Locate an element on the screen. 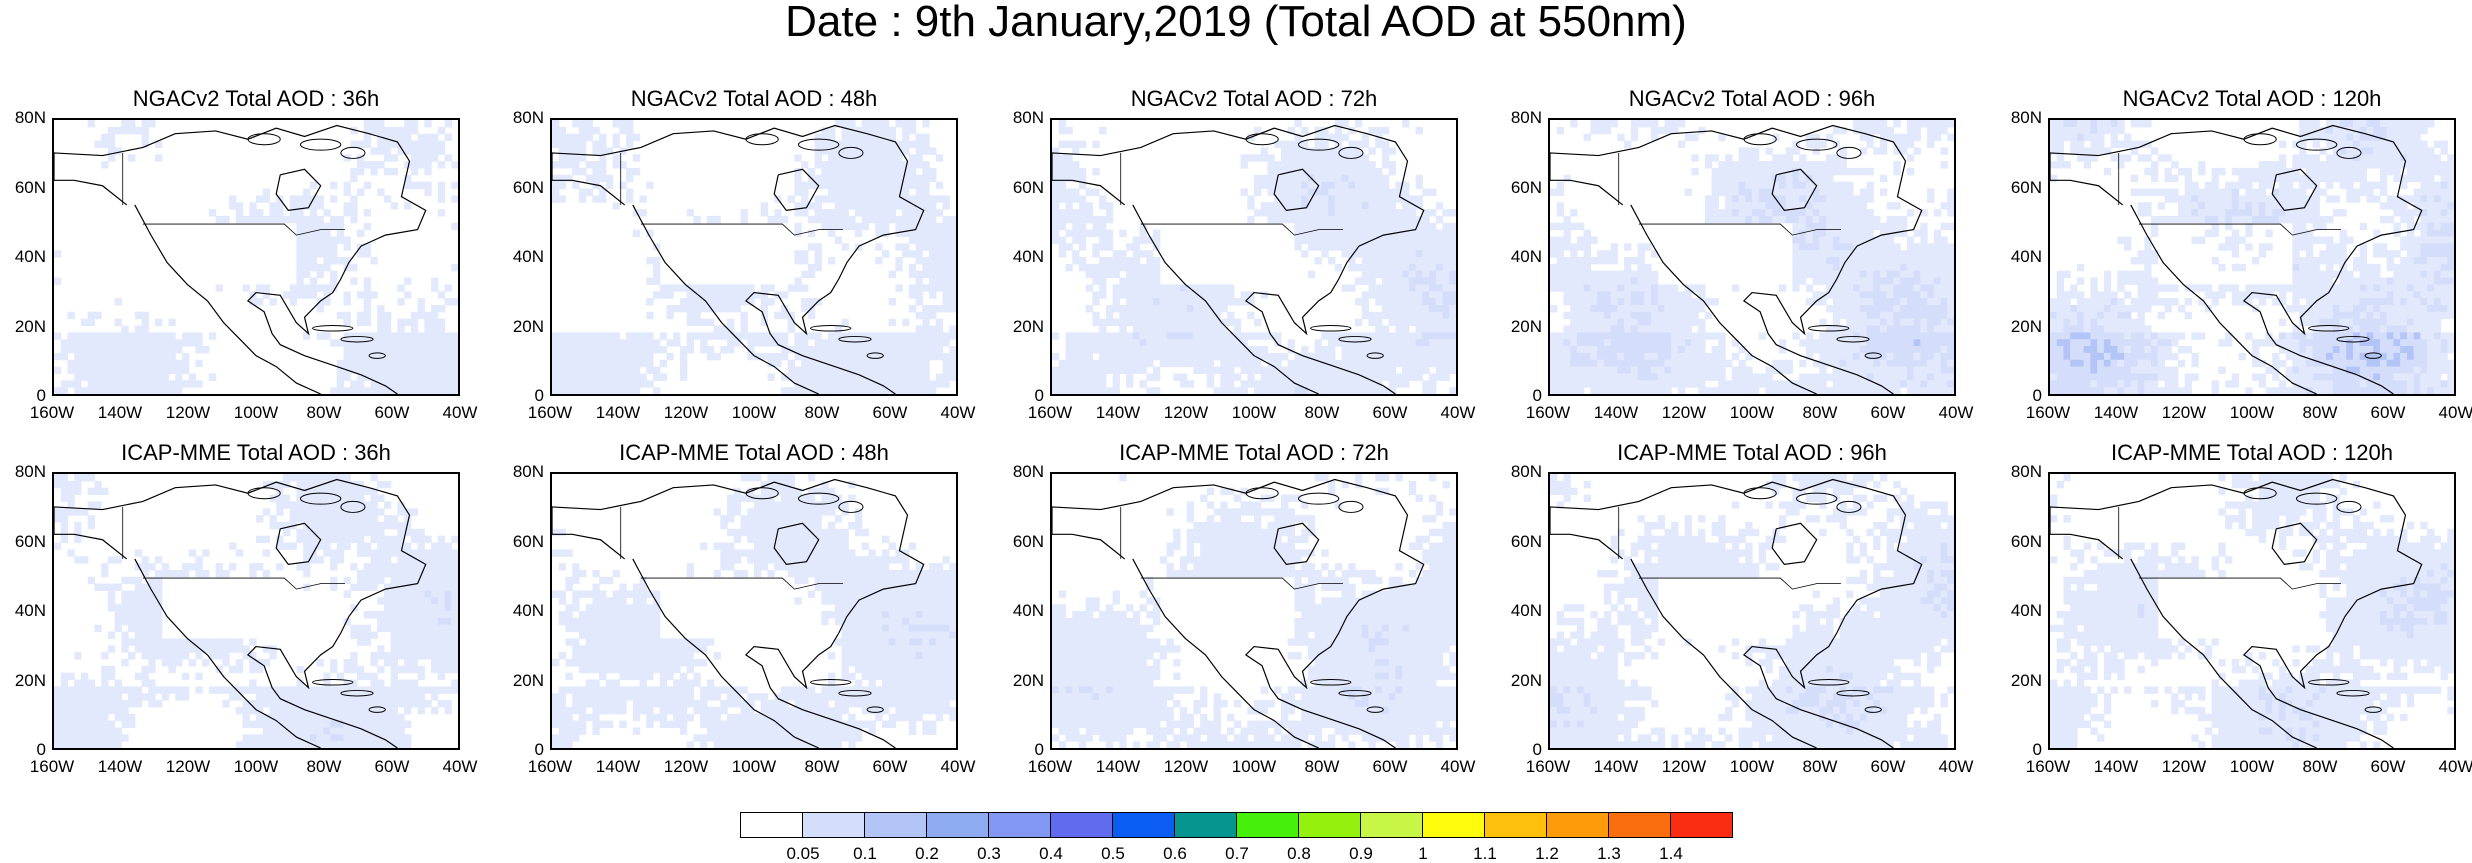 The height and width of the screenshot is (863, 2472). panel-title: ICAP-MME Total AOD : 36h is located at coordinates (256, 453).